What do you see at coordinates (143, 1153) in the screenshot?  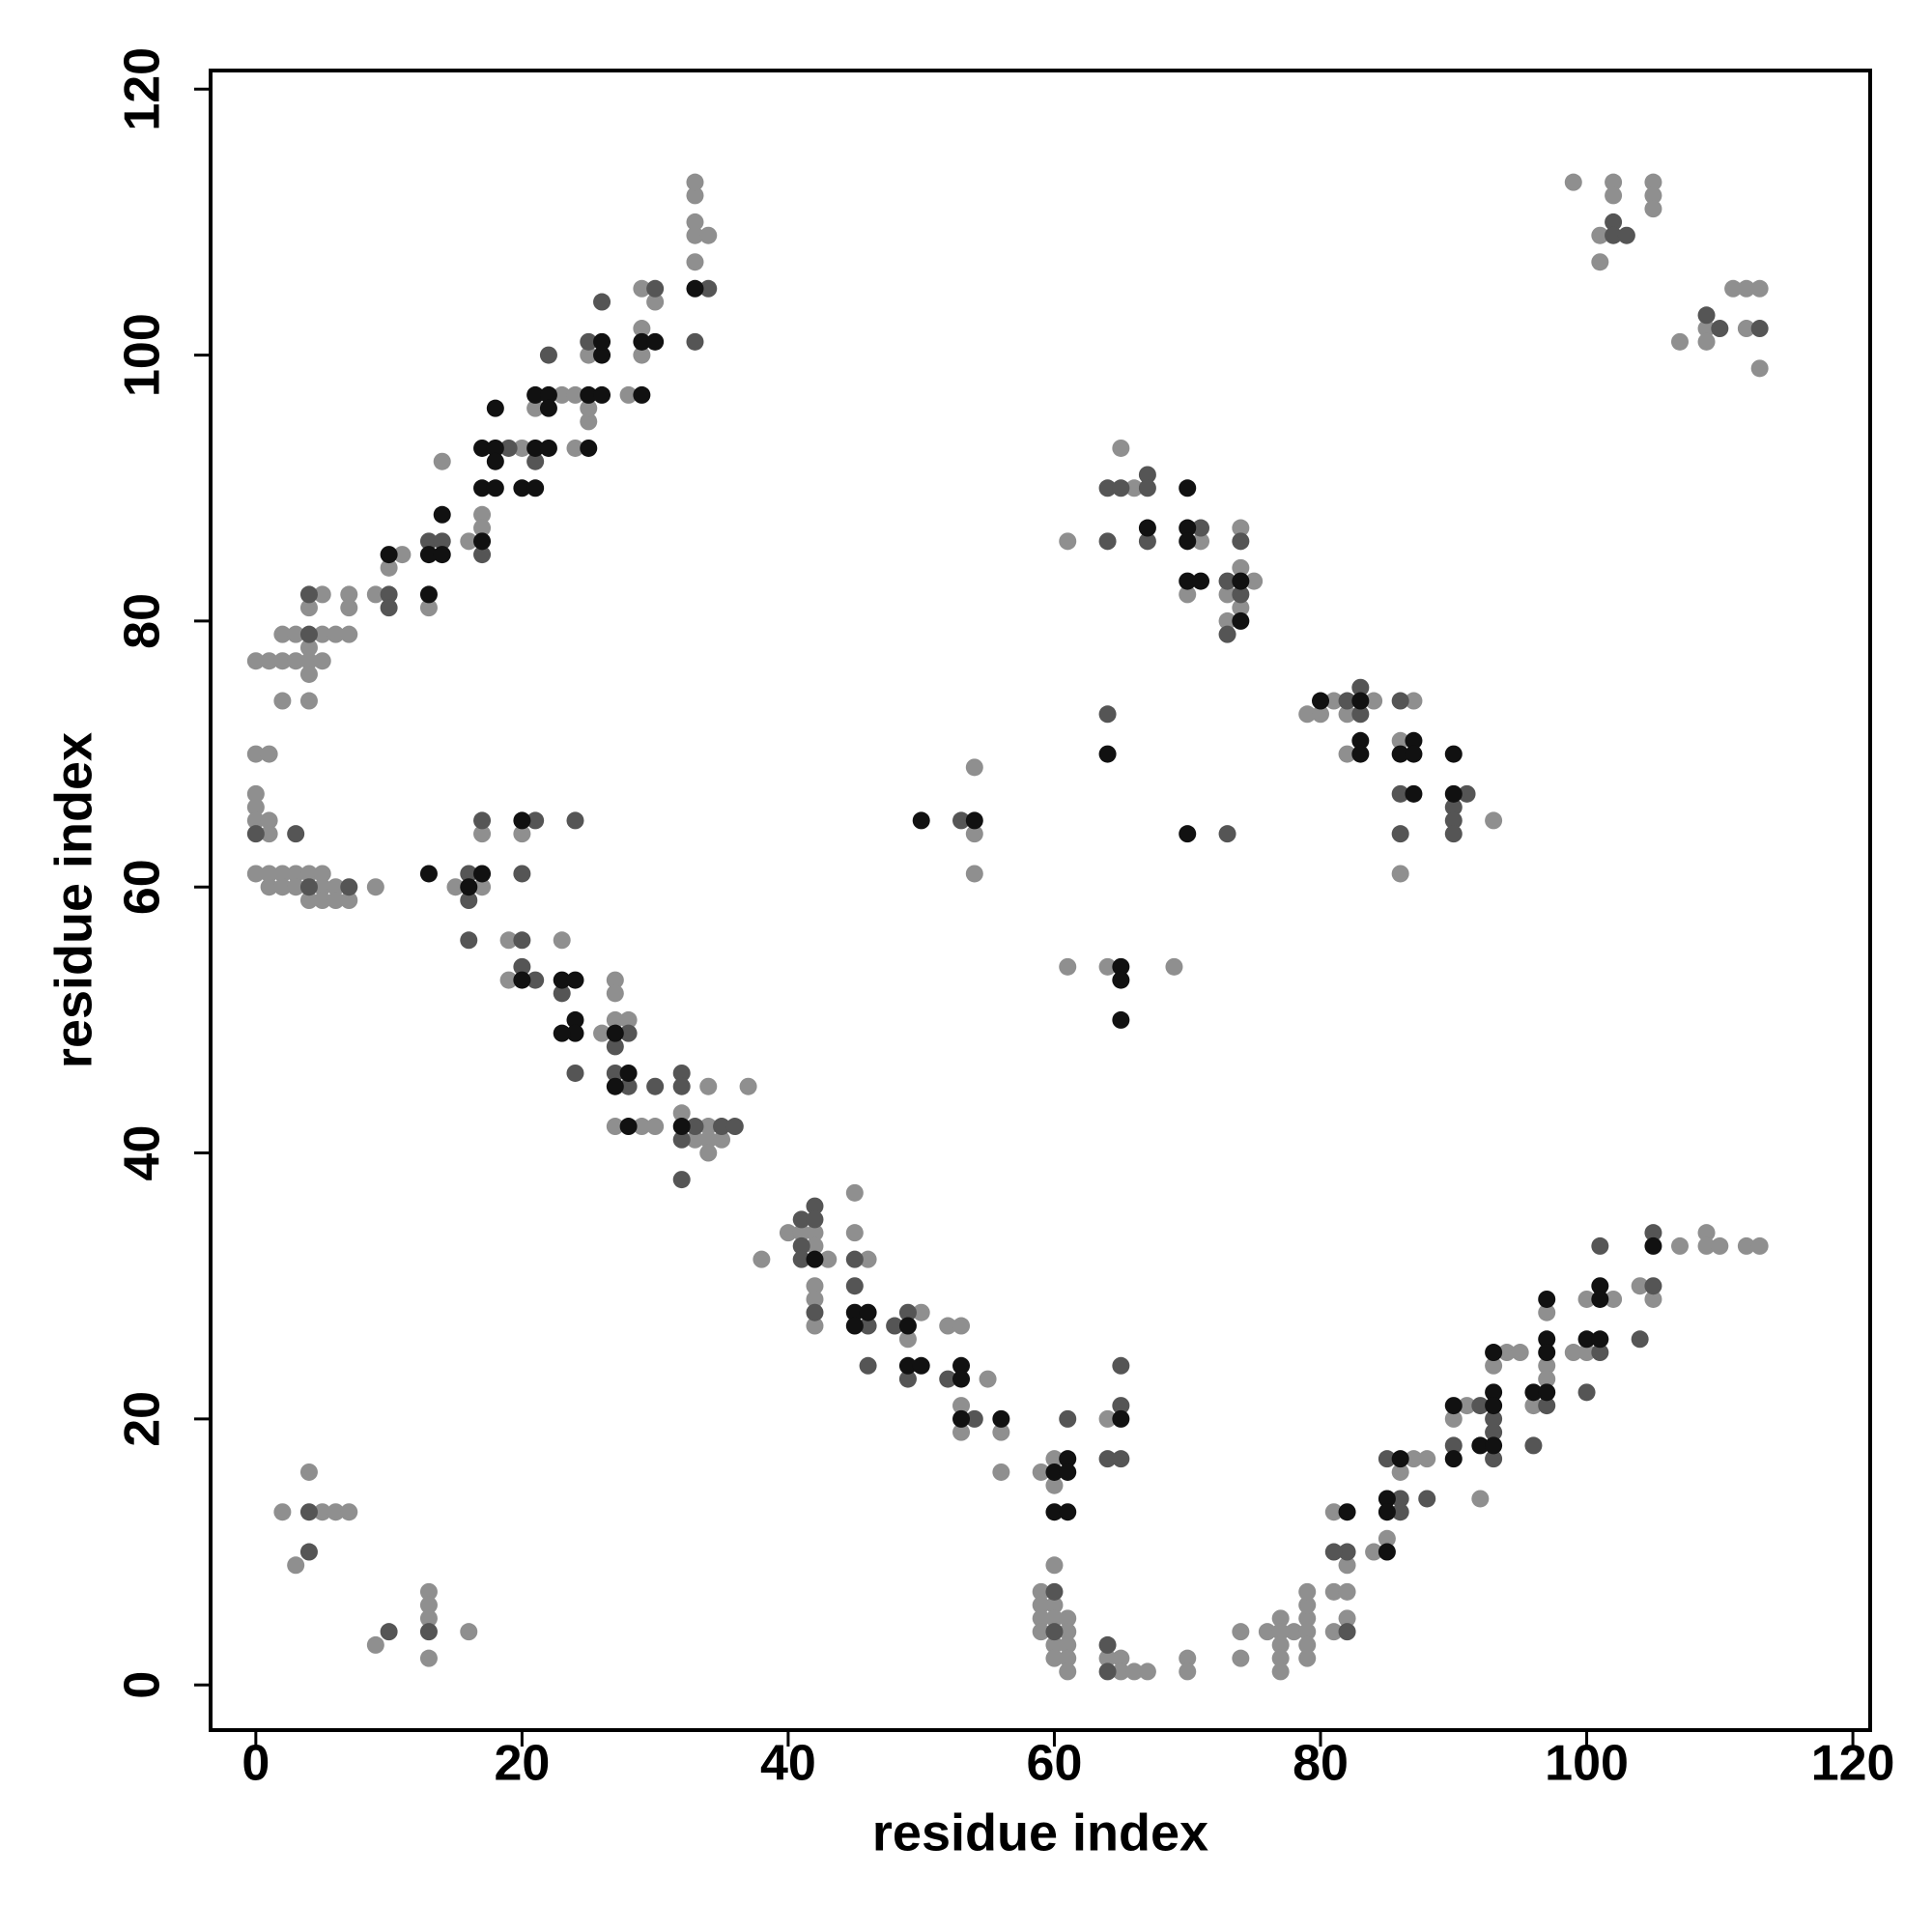 I see `y-tick-label: 40` at bounding box center [143, 1153].